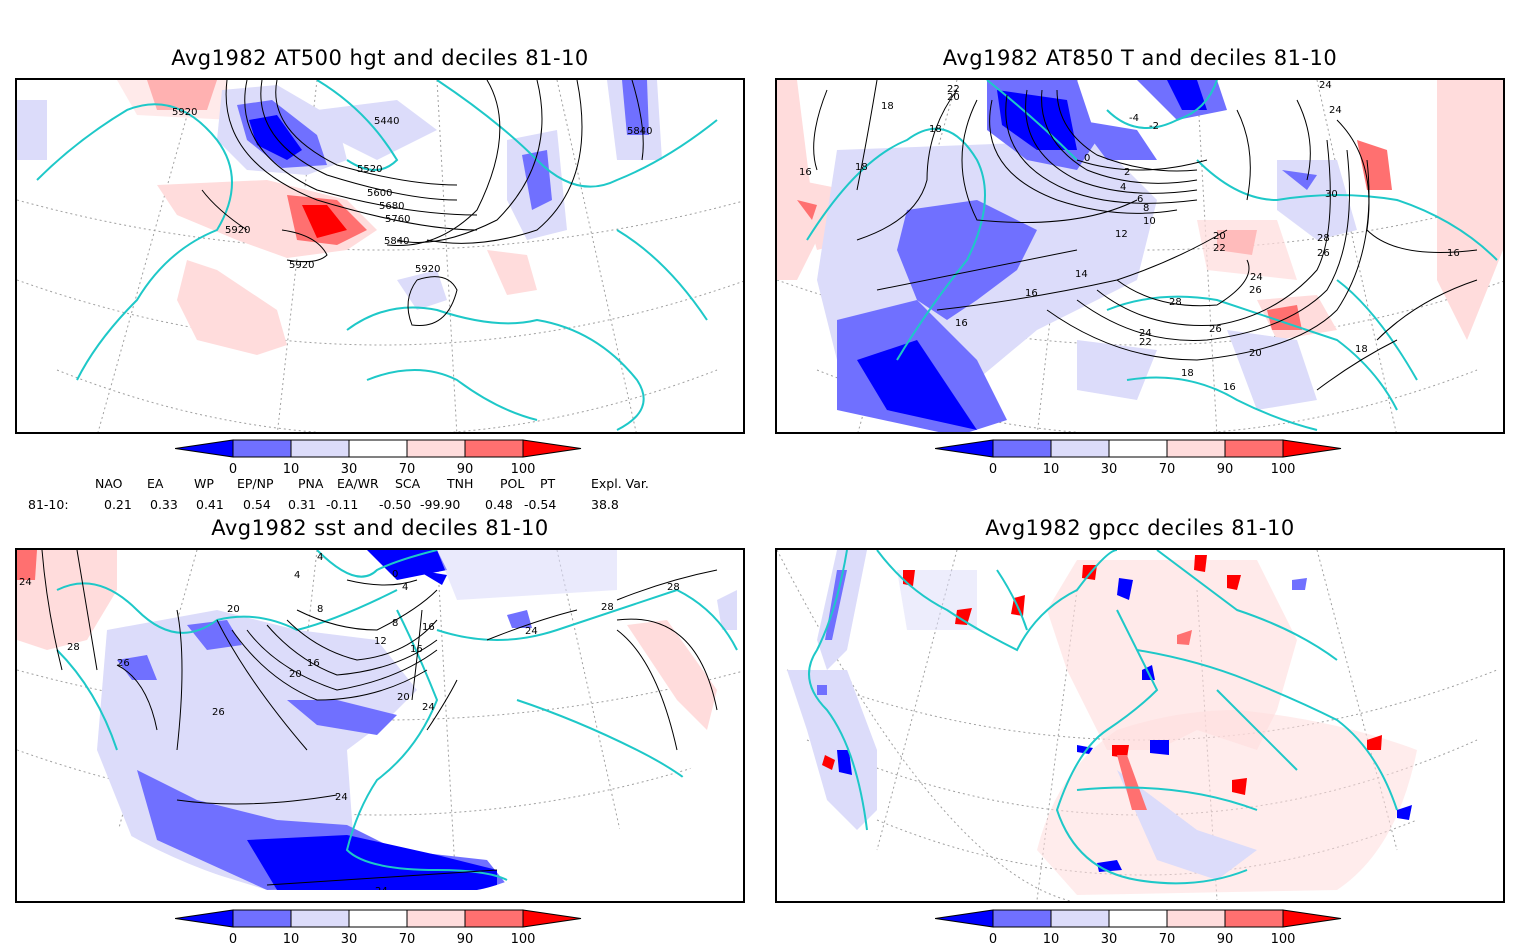 This screenshot has height=948, width=1520. What do you see at coordinates (302, 504) in the screenshot?
I see `index-value-pna: 0.31` at bounding box center [302, 504].